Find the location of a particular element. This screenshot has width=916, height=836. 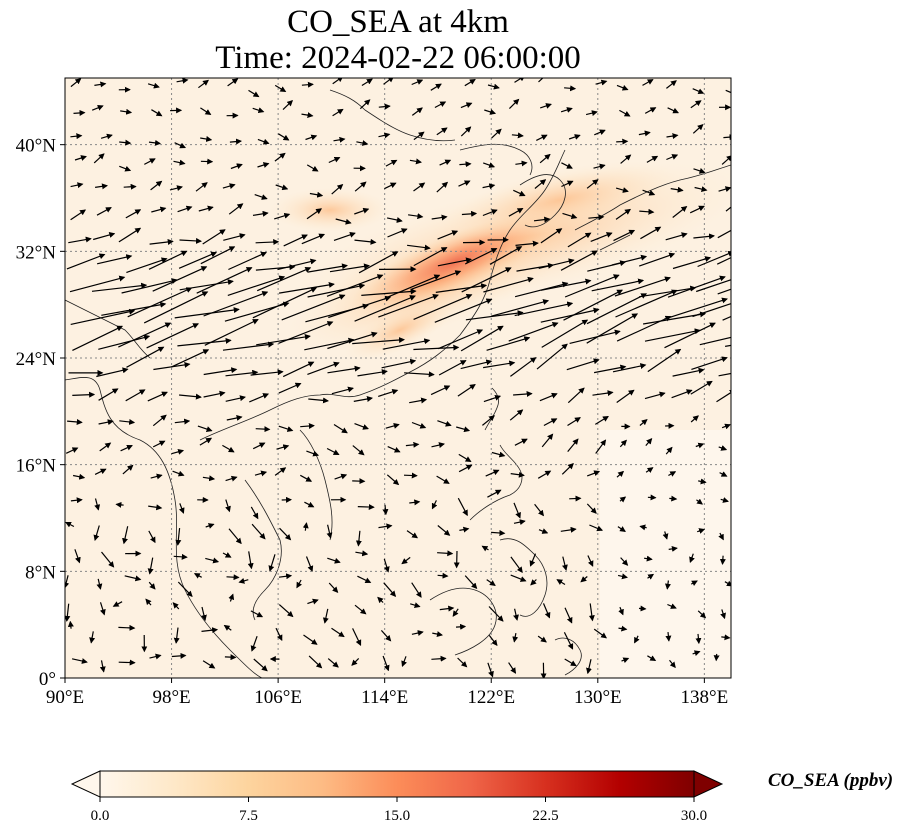

y-tick-label: 16°N is located at coordinates (36, 466).